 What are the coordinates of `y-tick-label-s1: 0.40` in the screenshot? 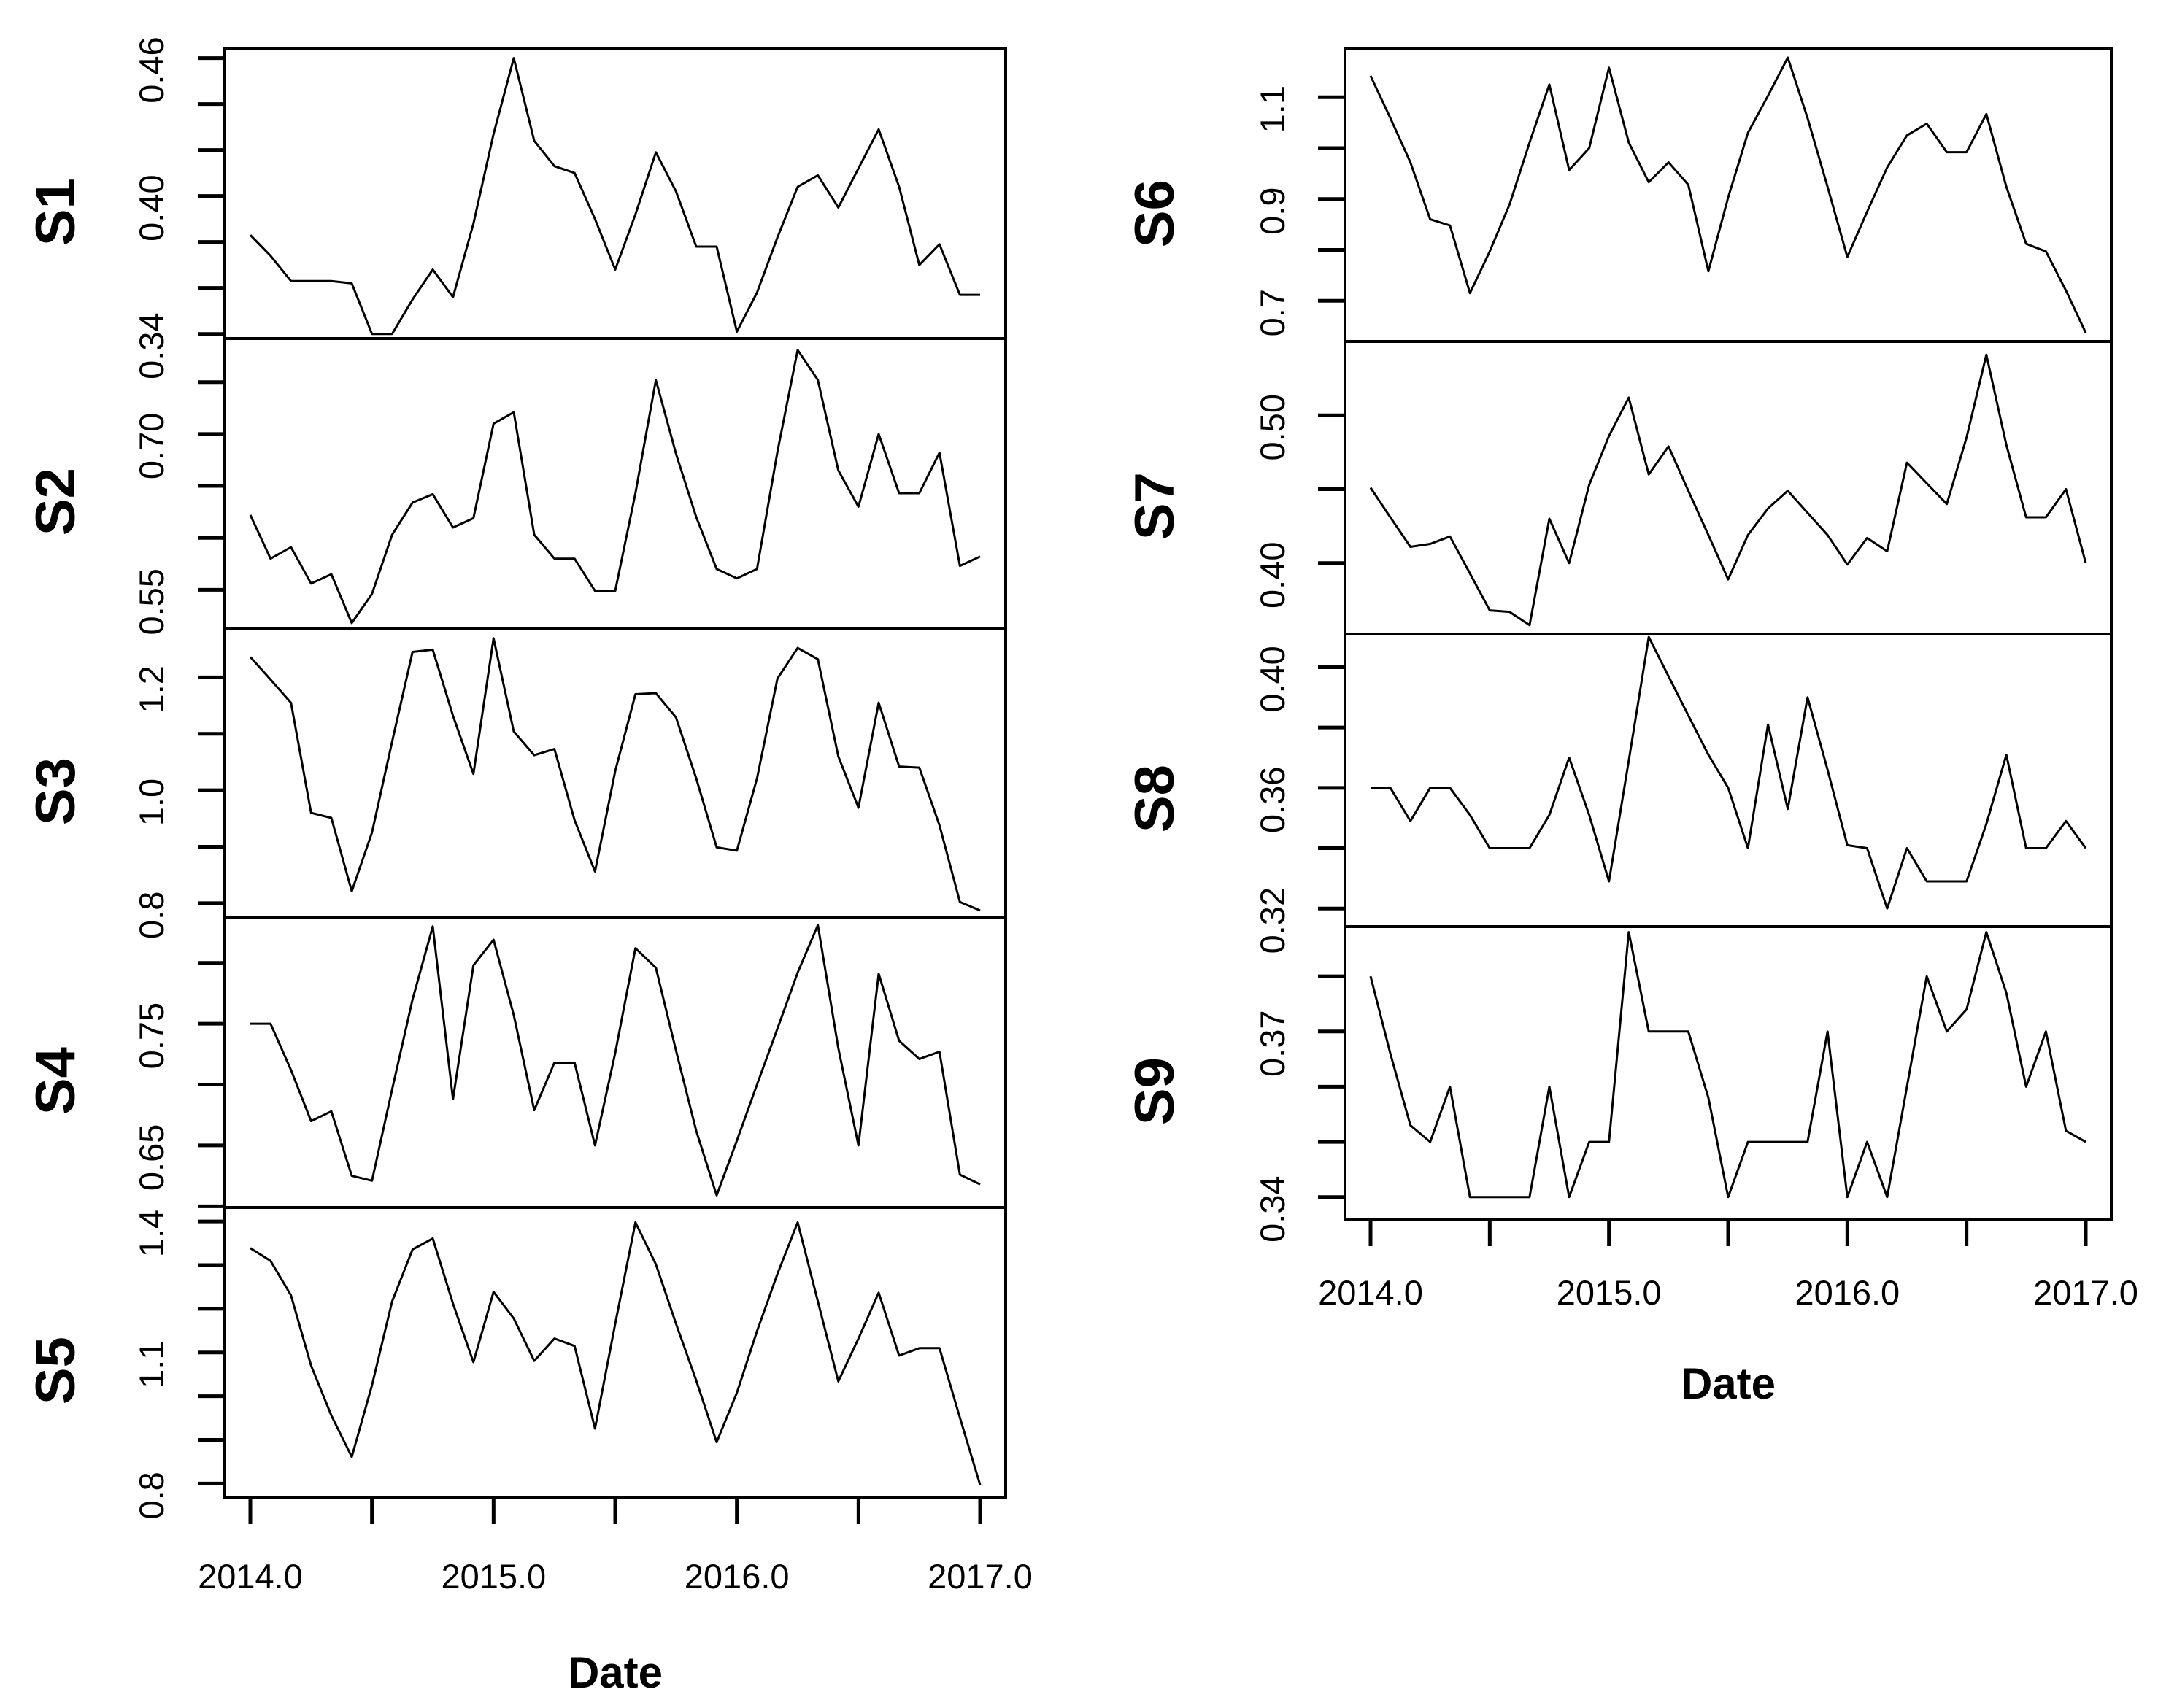 It's located at (151, 207).